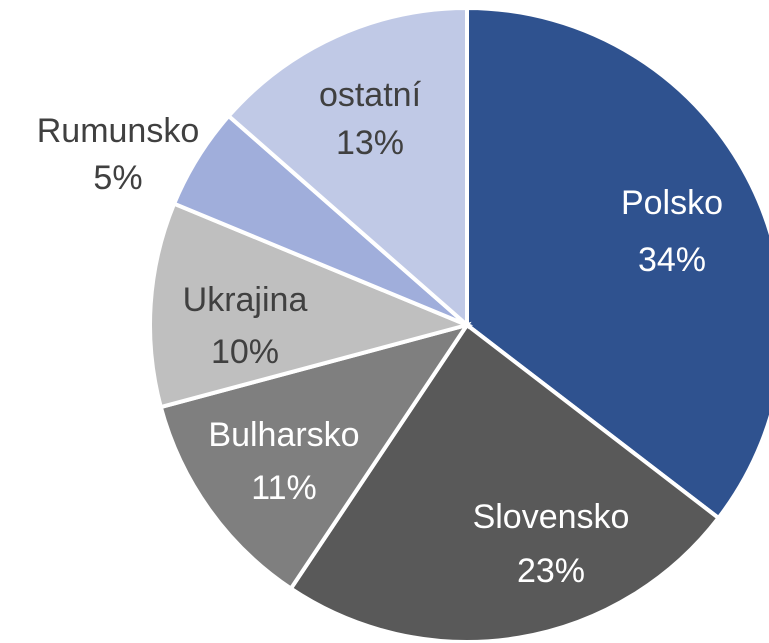 The image size is (769, 643). I want to click on slice-label: ostatní, so click(370, 95).